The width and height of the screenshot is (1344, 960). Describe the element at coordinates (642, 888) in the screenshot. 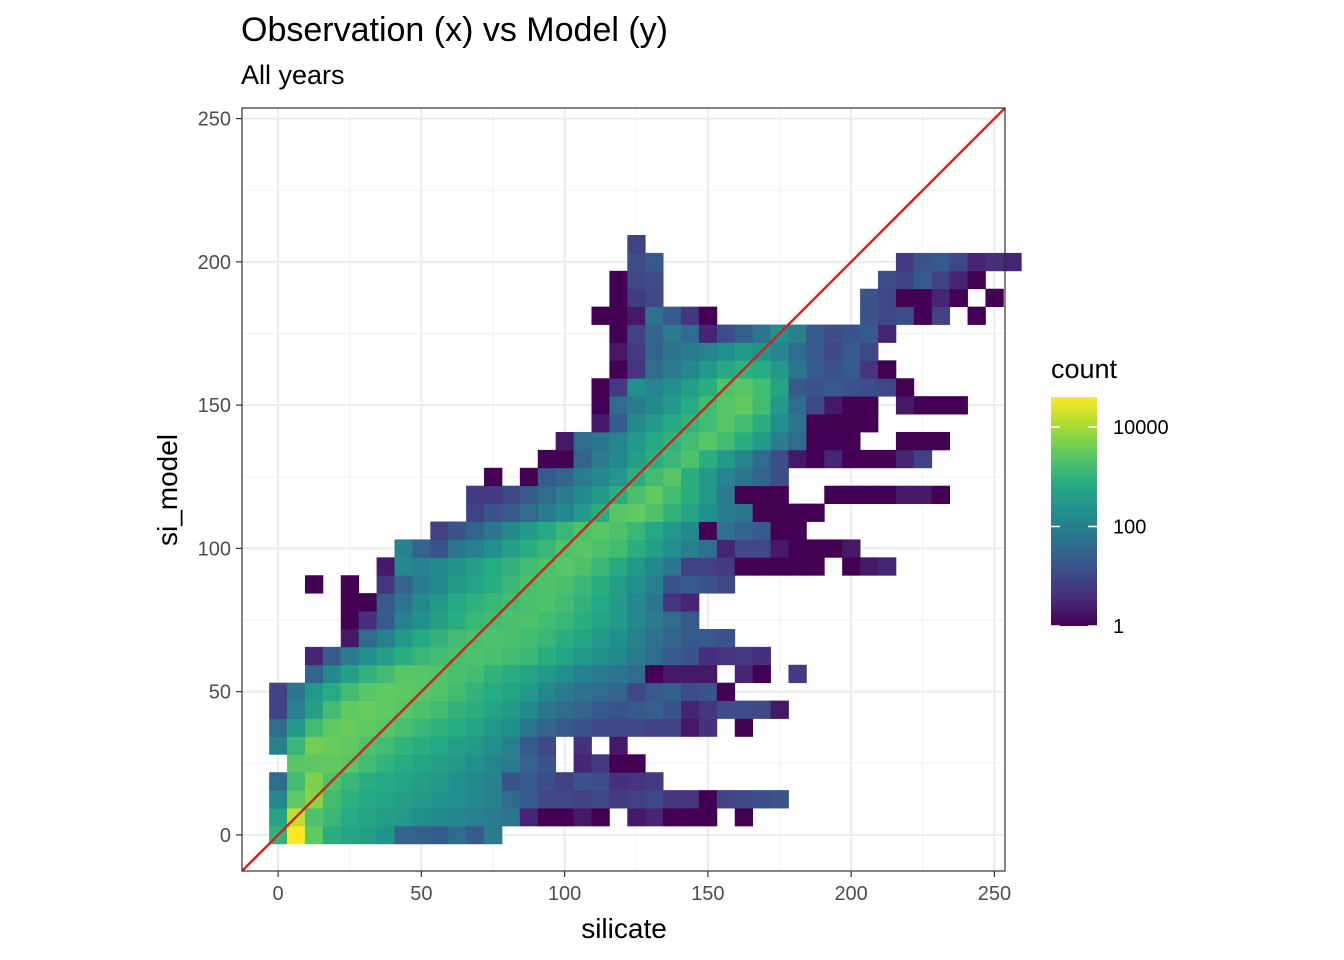

I see `x-axis: 0 50 100 150 200 250` at that location.